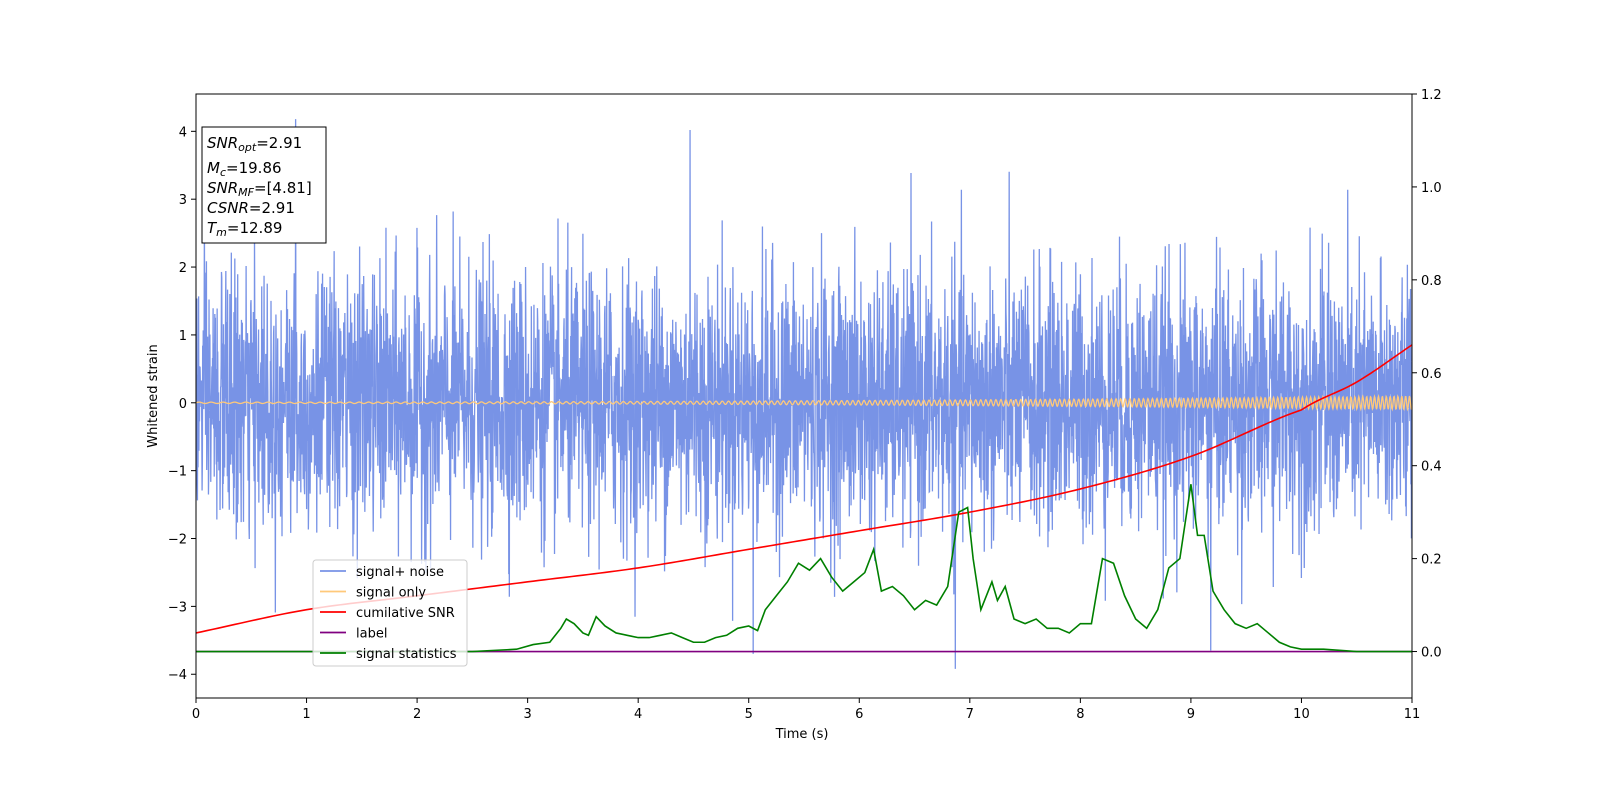 Image resolution: width=1600 pixels, height=804 pixels. What do you see at coordinates (183, 336) in the screenshot?
I see `y-tick-label: 1` at bounding box center [183, 336].